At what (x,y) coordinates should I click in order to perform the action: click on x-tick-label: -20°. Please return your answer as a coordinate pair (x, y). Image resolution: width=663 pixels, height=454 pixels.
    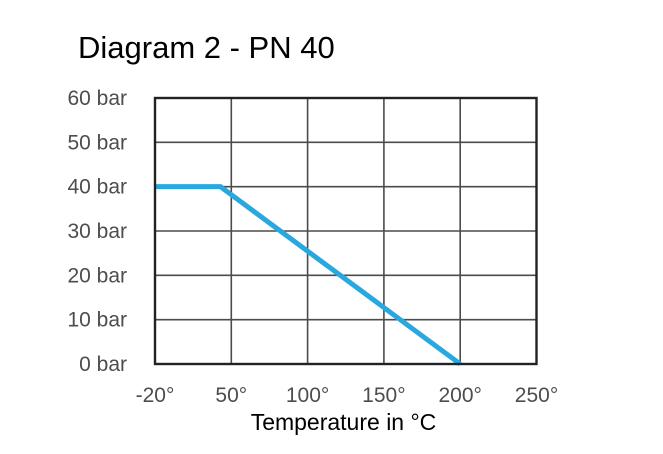
    Looking at the image, I should click on (155, 395).